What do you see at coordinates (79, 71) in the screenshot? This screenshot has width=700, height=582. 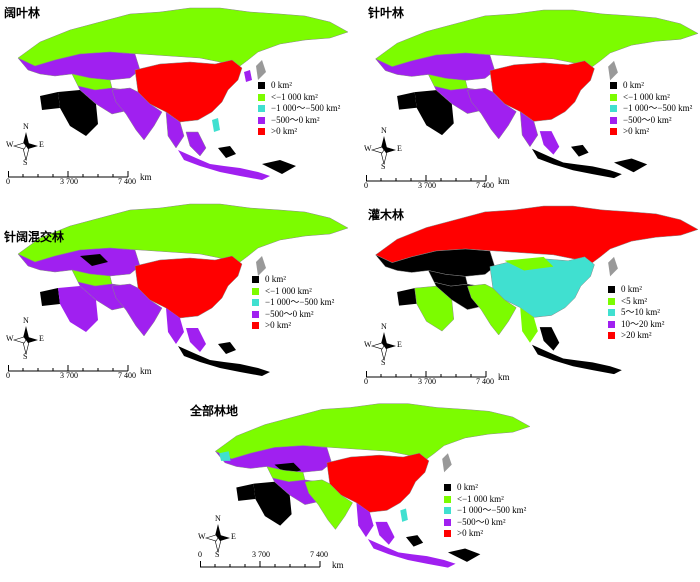 I see `central-asia-region` at bounding box center [79, 71].